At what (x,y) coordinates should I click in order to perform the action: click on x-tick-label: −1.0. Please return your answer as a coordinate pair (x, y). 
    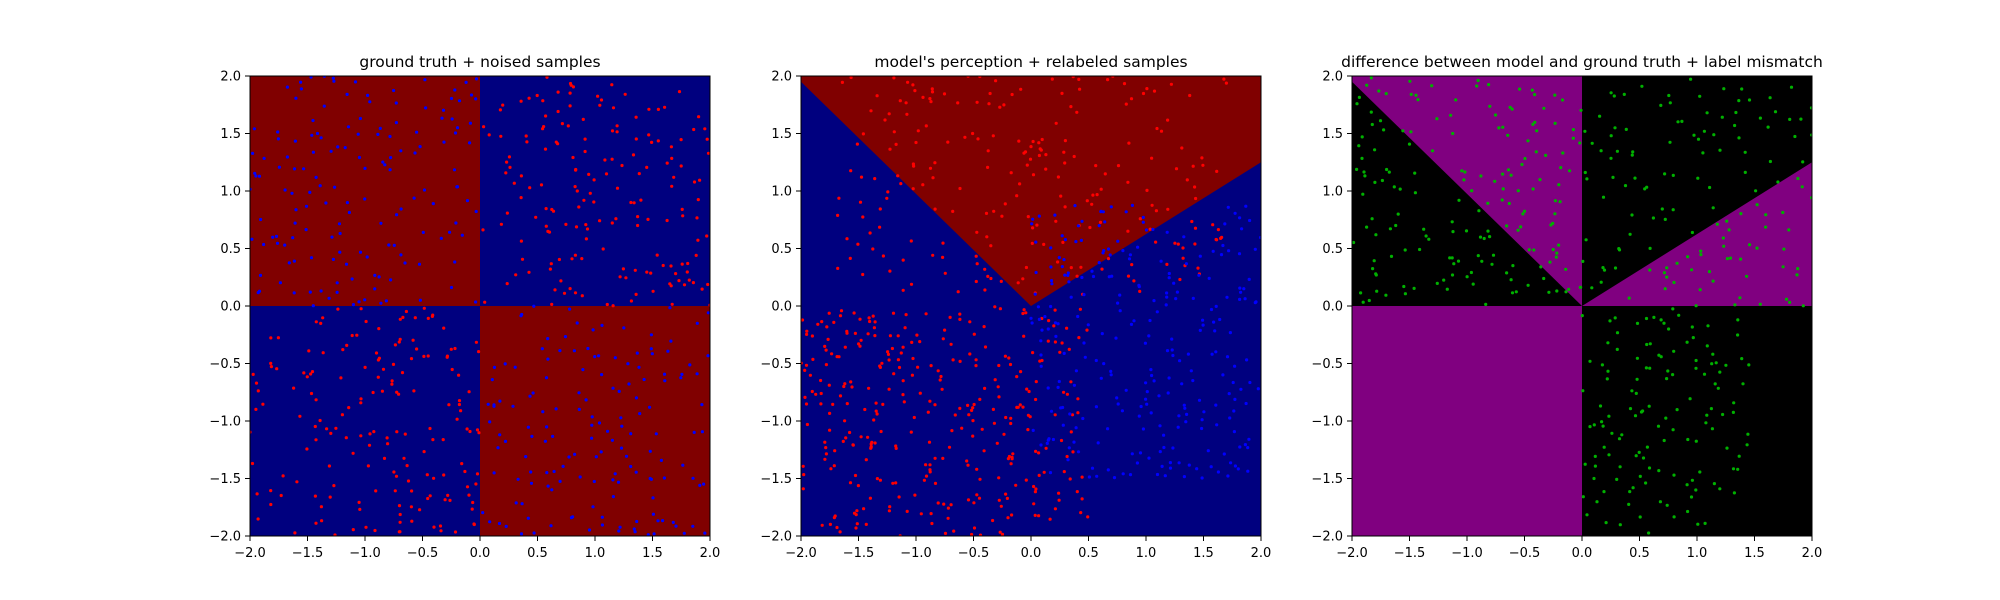
    Looking at the image, I should click on (1467, 553).